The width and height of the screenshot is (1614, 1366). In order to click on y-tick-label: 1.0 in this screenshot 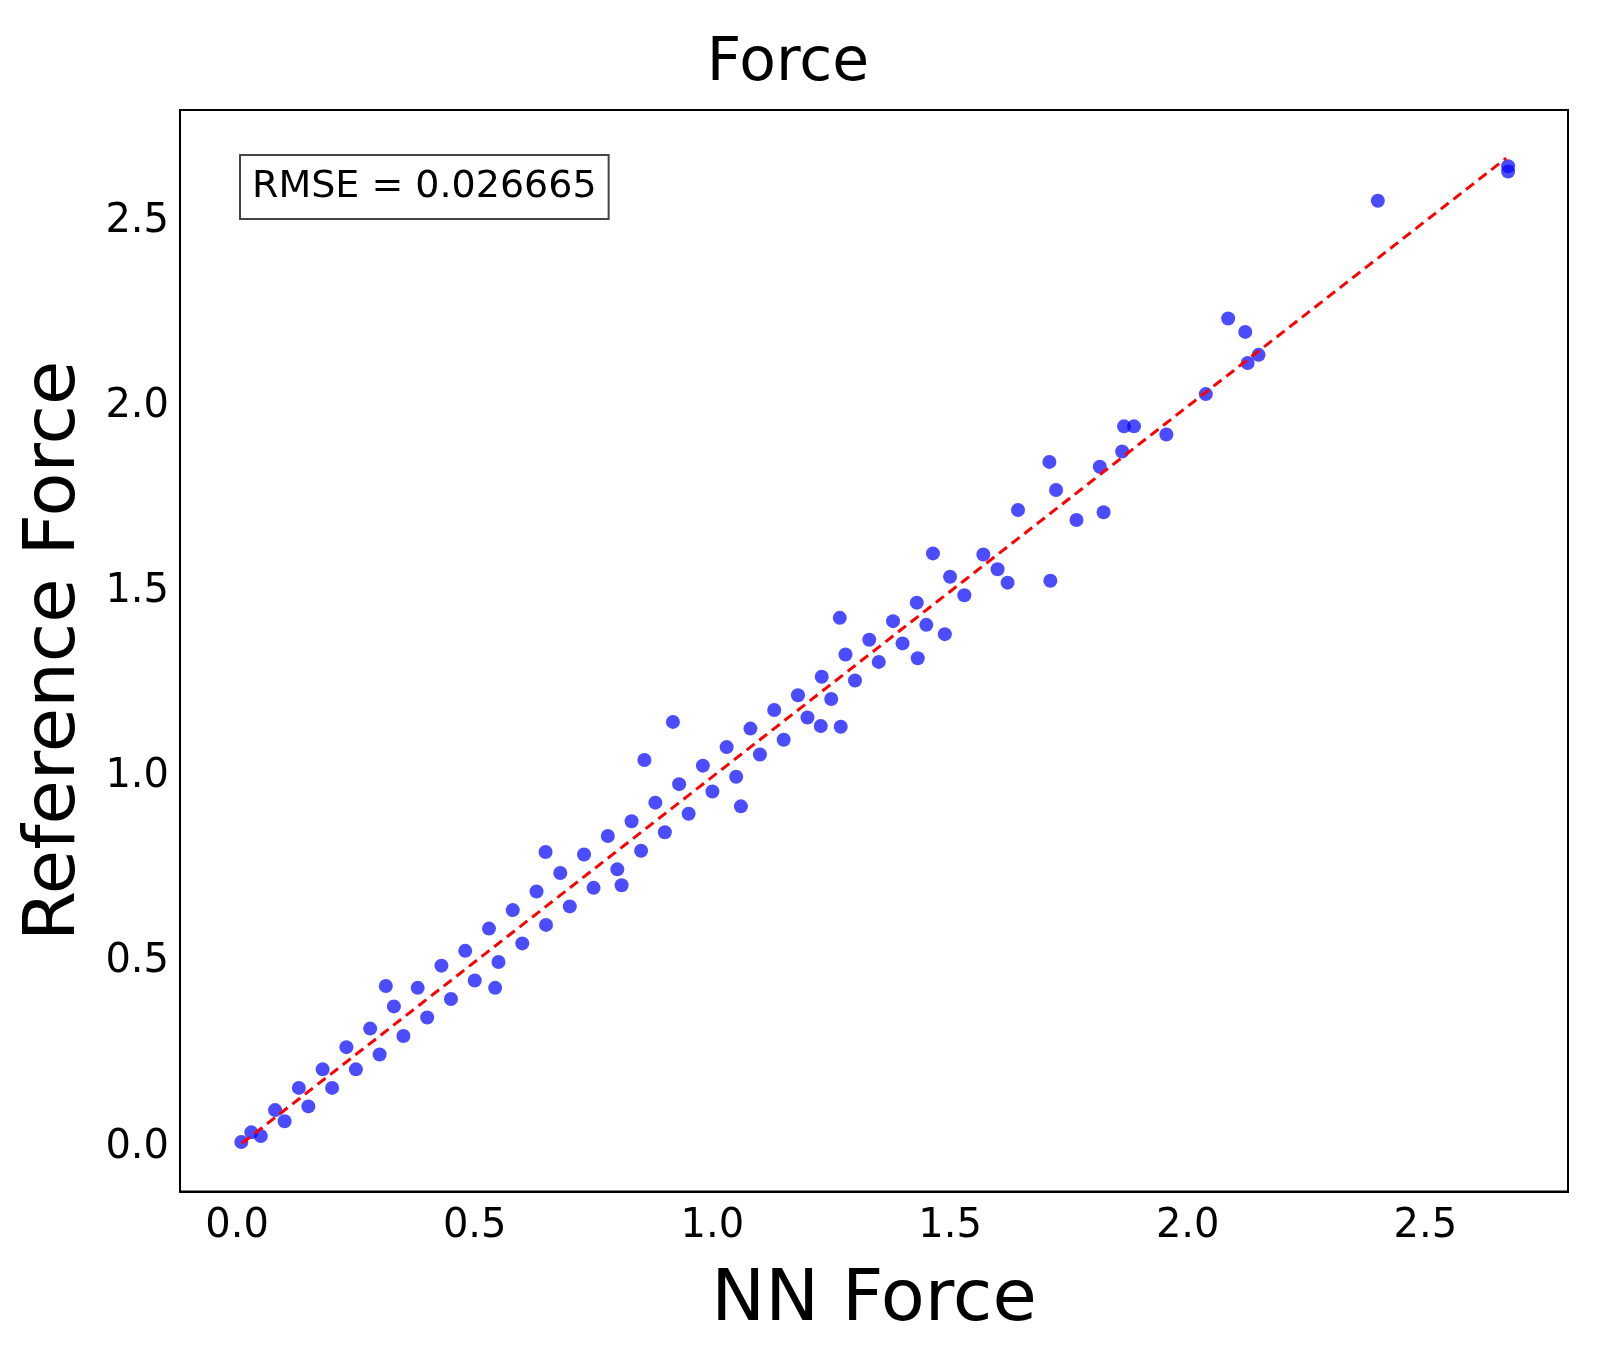, I will do `click(137, 773)`.